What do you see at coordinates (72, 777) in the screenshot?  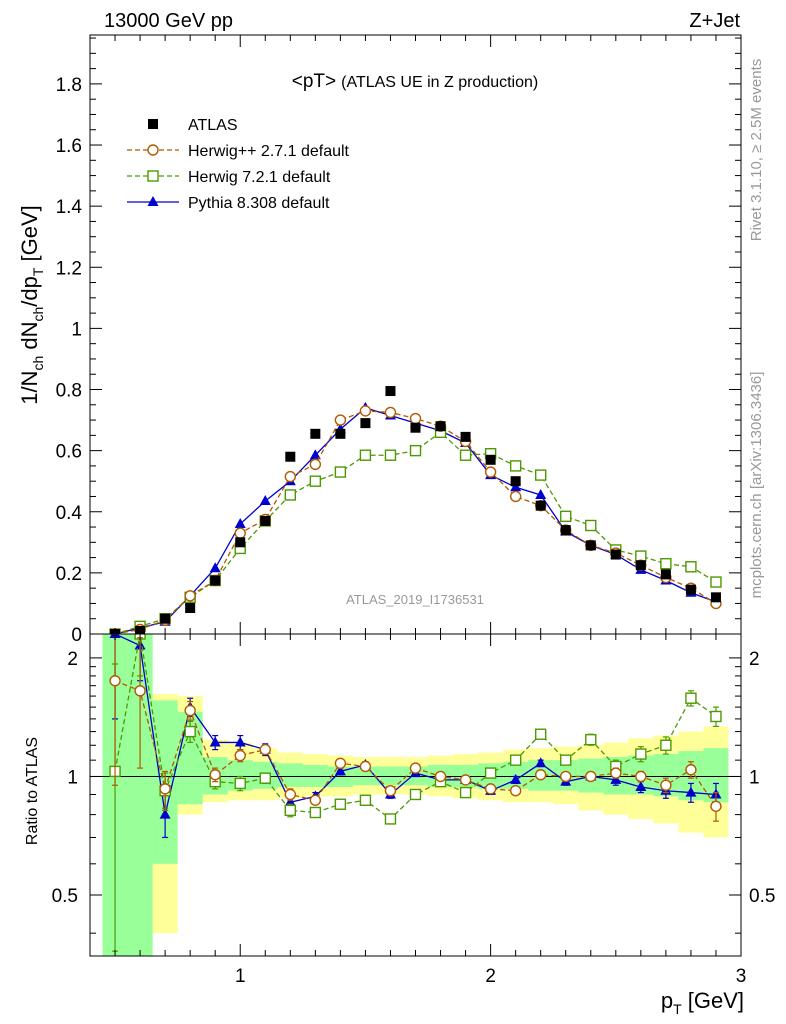 I see `ratio-y-tick-label: 1` at bounding box center [72, 777].